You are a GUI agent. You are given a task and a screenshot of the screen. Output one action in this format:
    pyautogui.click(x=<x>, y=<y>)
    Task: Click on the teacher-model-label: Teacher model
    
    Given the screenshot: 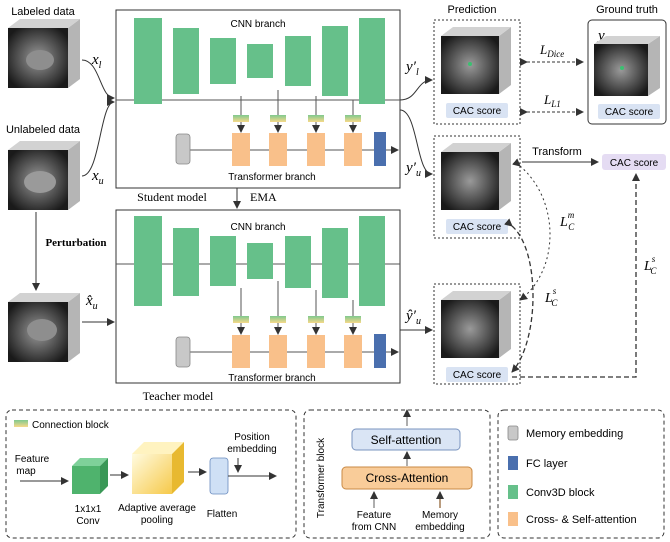 What is the action you would take?
    pyautogui.click(x=178, y=396)
    